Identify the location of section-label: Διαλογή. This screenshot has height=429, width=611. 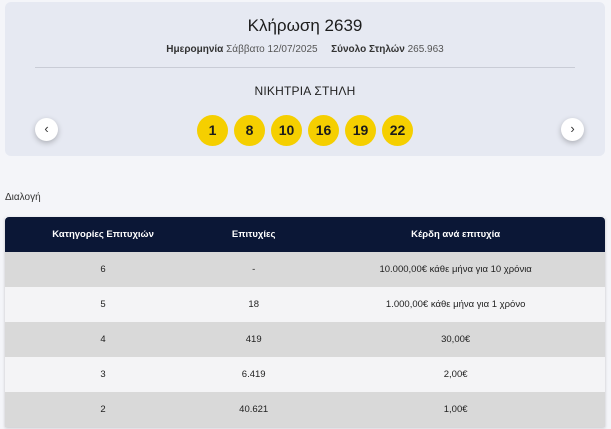
(23, 197).